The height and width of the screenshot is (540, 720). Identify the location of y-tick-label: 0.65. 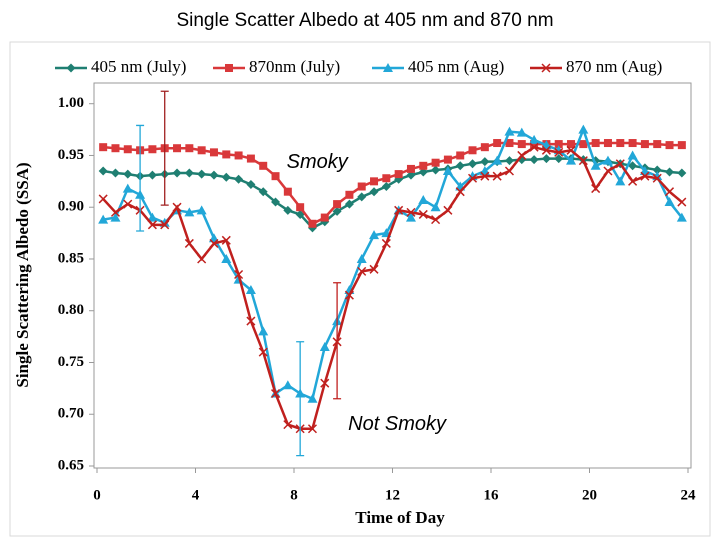
(71, 465).